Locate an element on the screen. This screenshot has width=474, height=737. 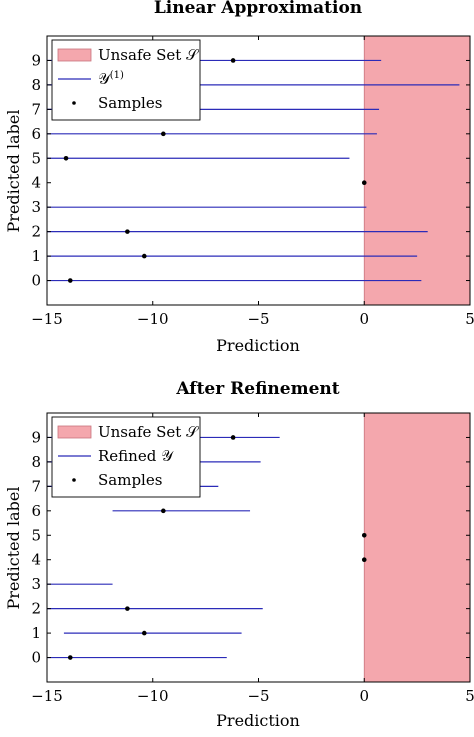
chart-title: Linear Approximation is located at coordinates (258, 9).